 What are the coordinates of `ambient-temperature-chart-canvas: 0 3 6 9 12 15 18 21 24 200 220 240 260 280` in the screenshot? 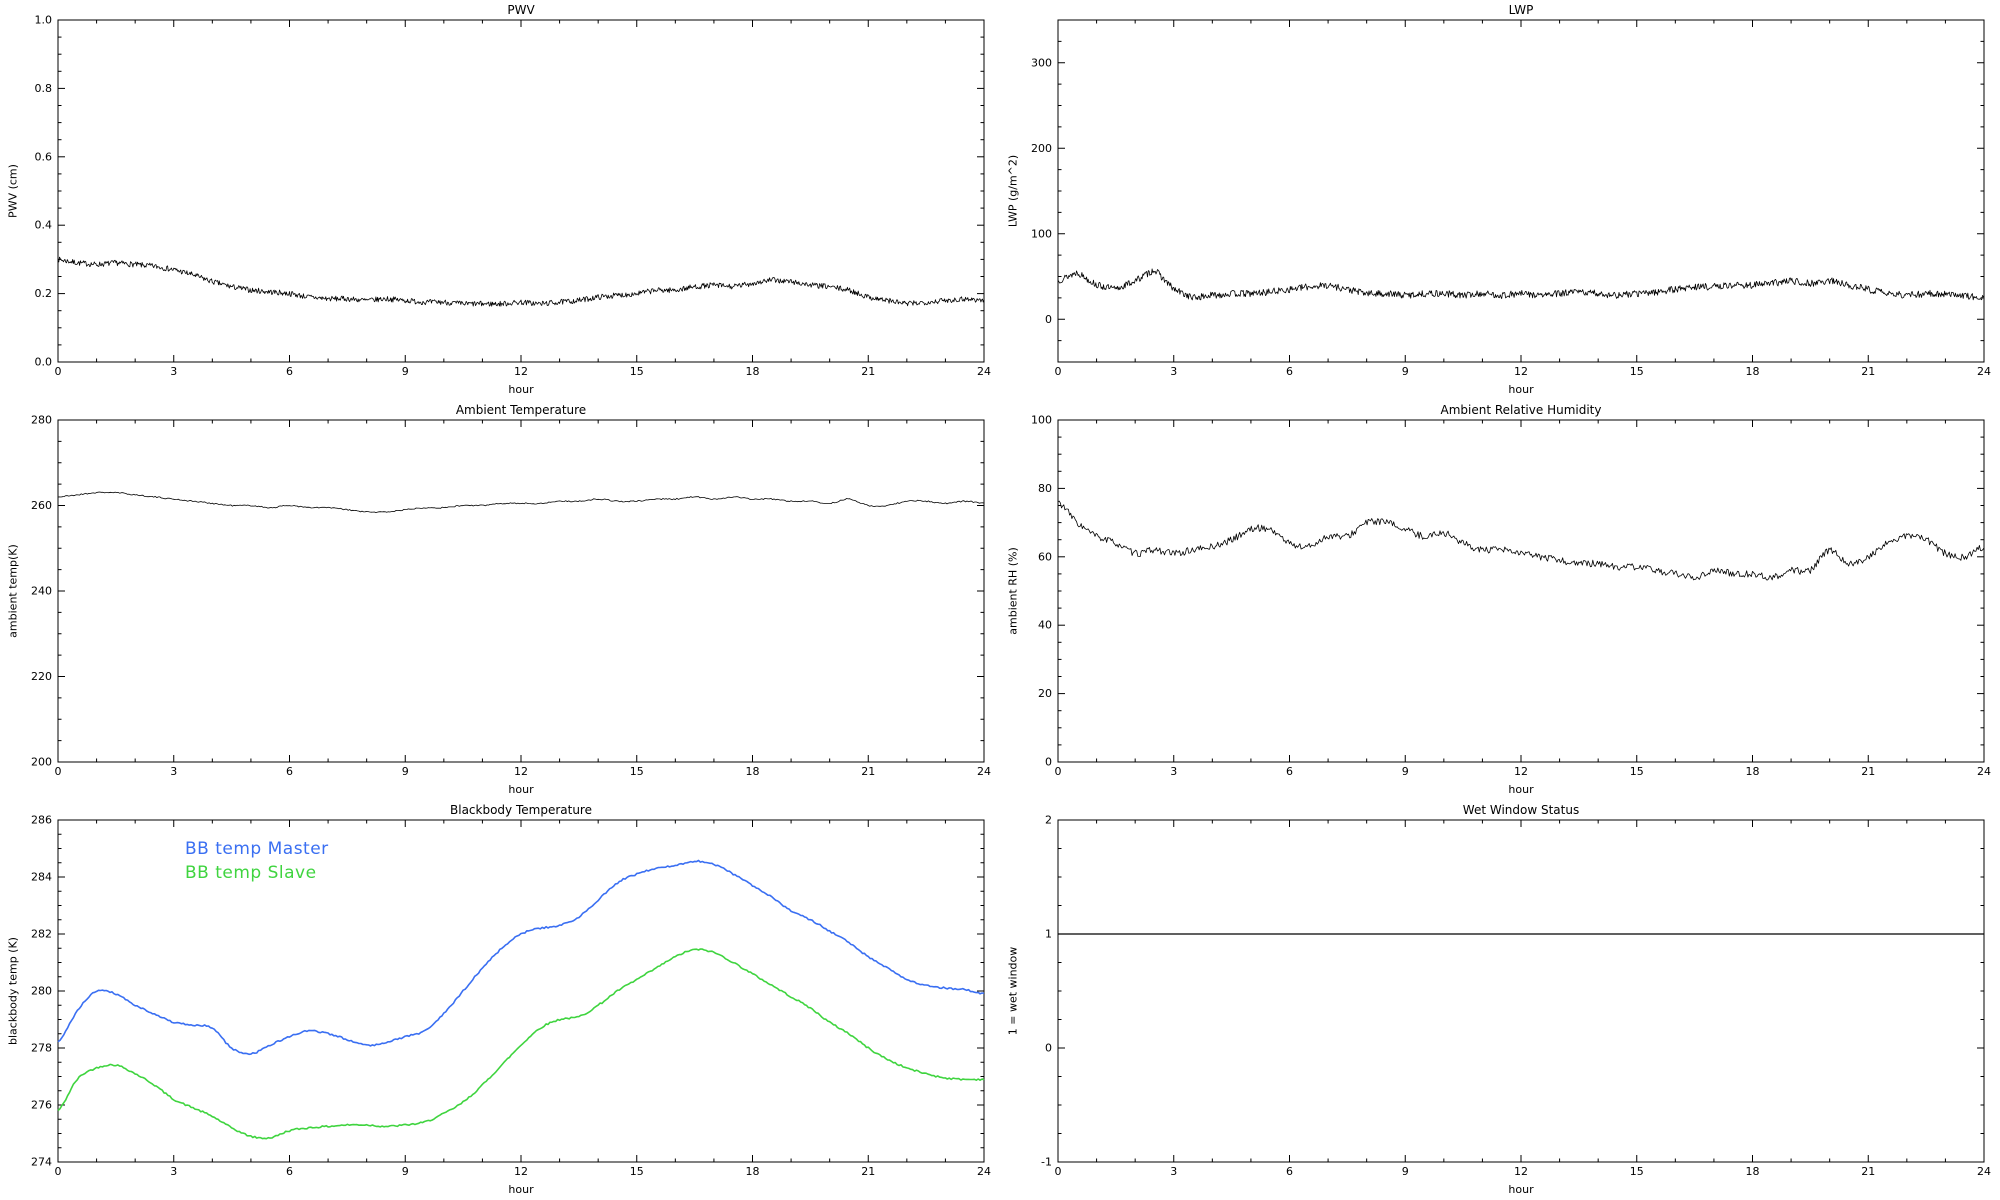 It's located at (511, 596).